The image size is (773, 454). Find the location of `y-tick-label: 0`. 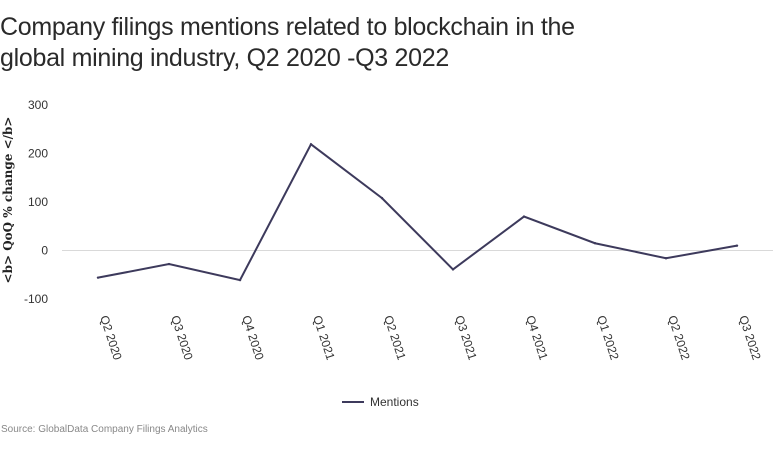

y-tick-label: 0 is located at coordinates (44, 251).